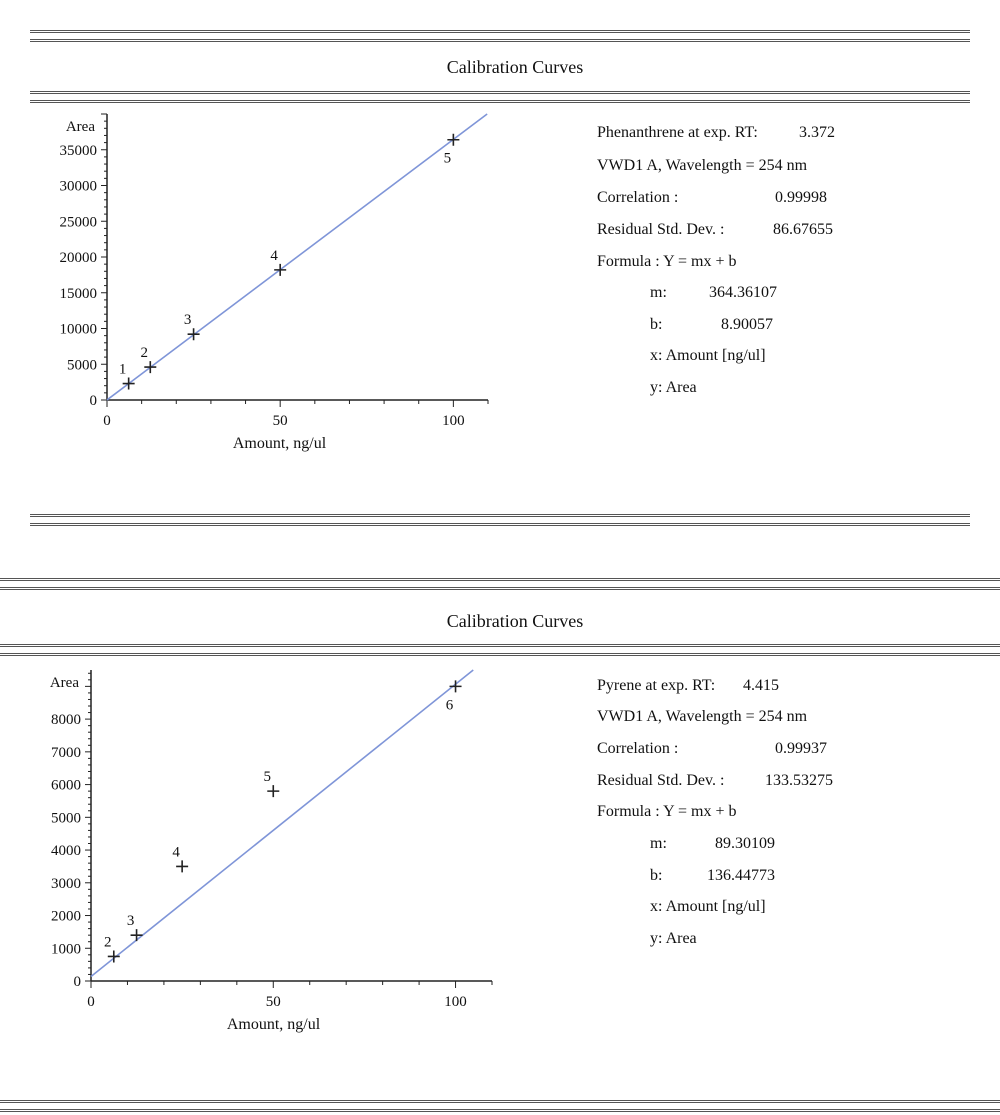 This screenshot has height=1115, width=1000. Describe the element at coordinates (66, 851) in the screenshot. I see `y-tick-label: 4000` at that location.